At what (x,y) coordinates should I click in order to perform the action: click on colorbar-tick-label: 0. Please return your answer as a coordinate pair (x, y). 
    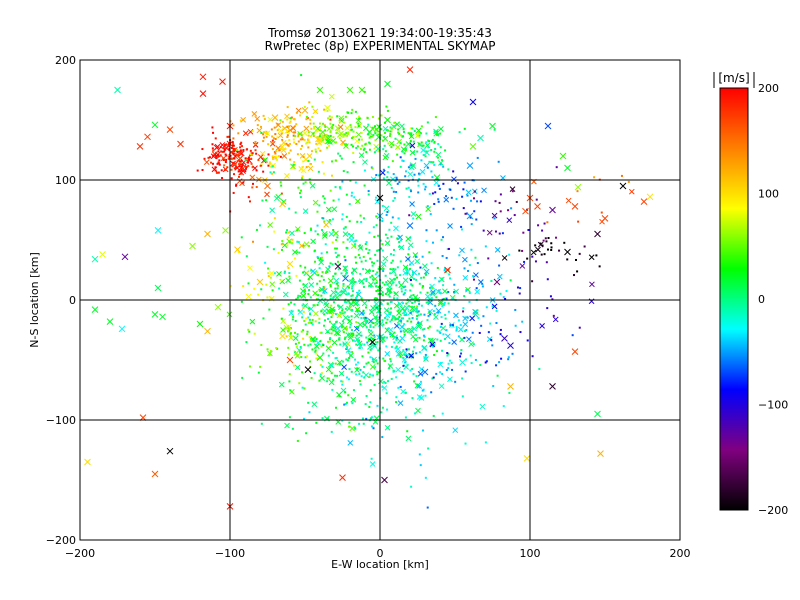
    Looking at the image, I should click on (761, 299).